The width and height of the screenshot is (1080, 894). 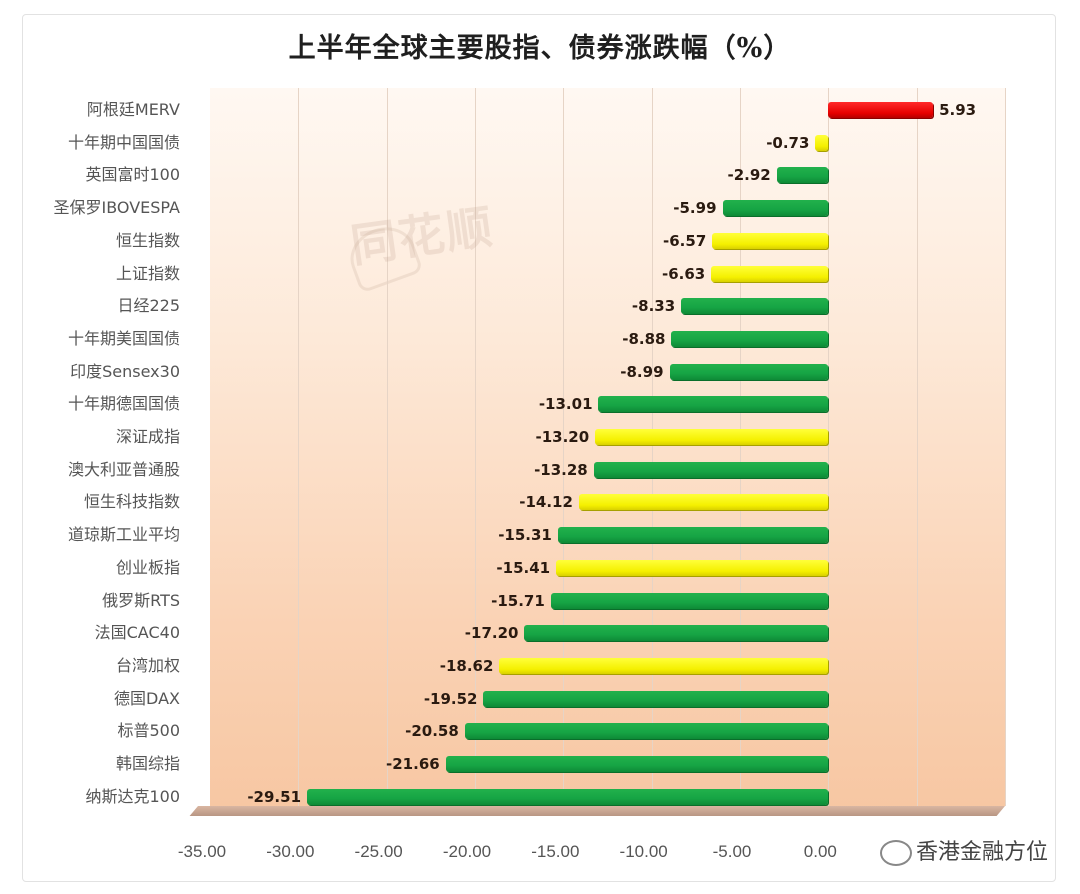 What do you see at coordinates (695, 208) in the screenshot?
I see `bar-value-label: -5.99` at bounding box center [695, 208].